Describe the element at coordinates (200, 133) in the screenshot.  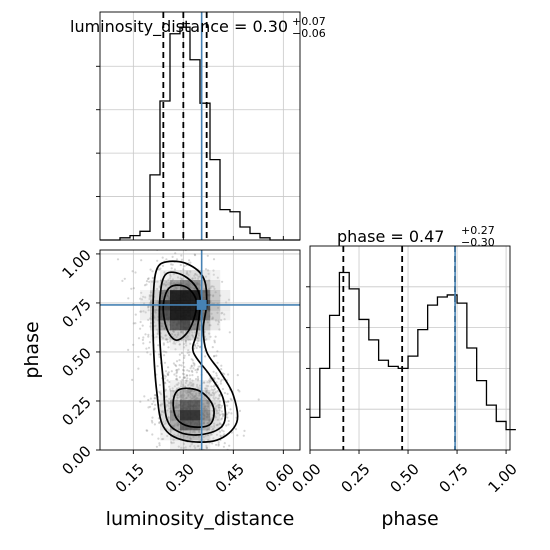
I see `ld-hist-step` at that location.